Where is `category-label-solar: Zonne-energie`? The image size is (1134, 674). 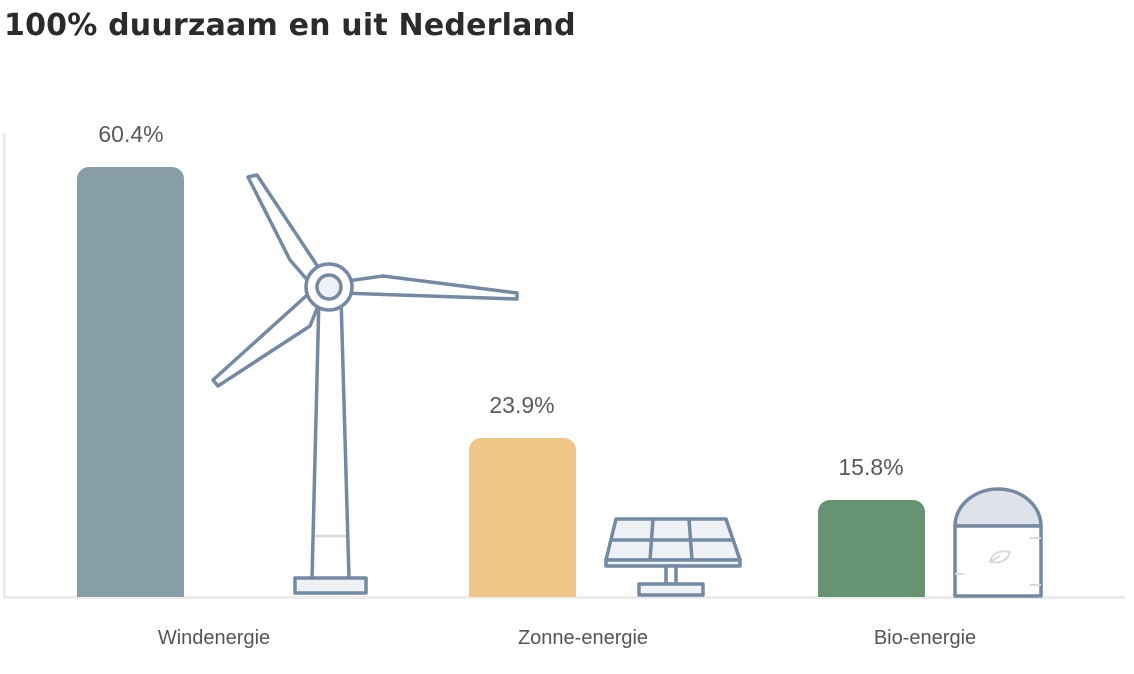
category-label-solar: Zonne-energie is located at coordinates (583, 638).